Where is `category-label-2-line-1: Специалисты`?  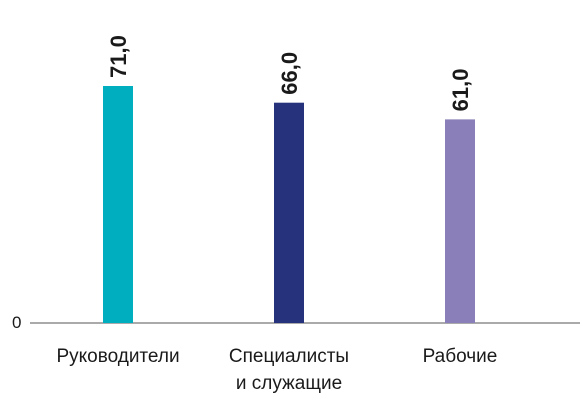 category-label-2-line-1: Специалисты is located at coordinates (289, 356).